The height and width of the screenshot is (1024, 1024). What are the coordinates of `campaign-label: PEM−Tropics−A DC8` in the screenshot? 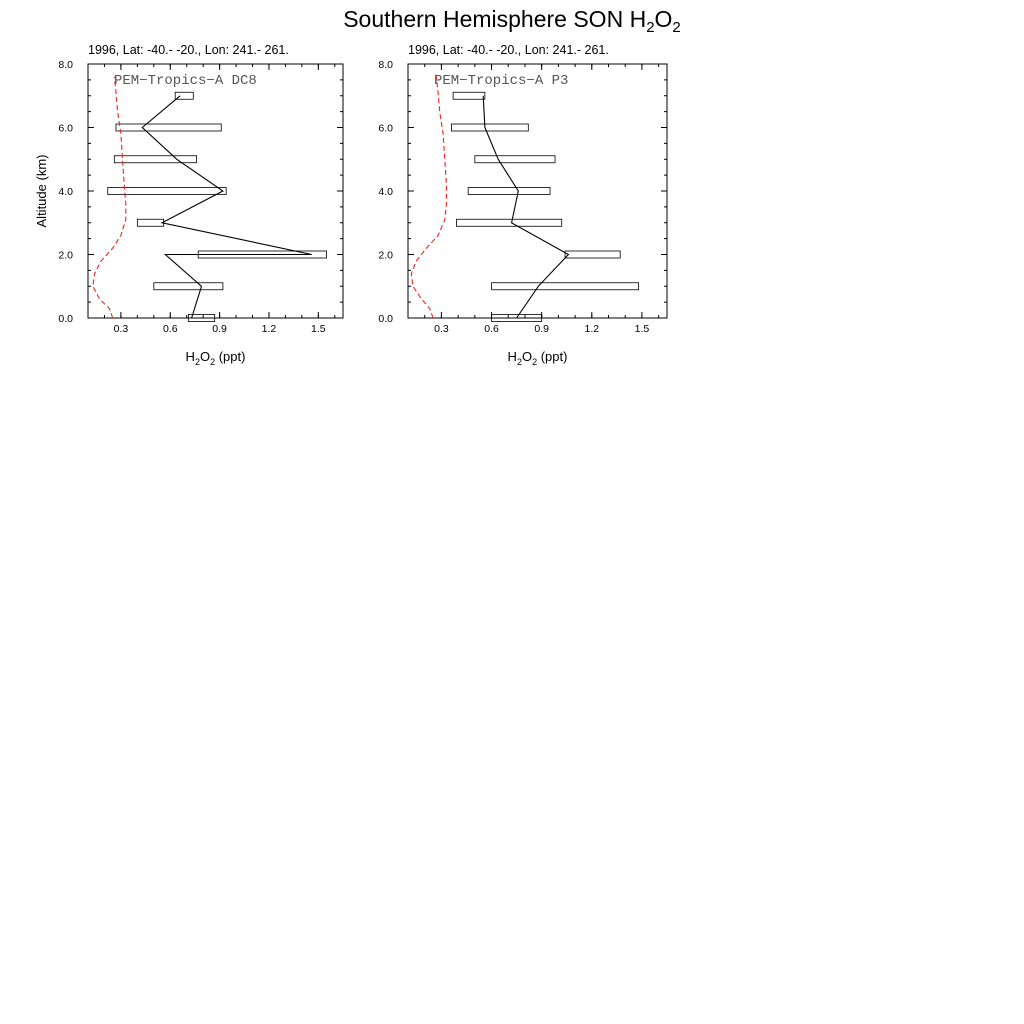 It's located at (185, 81).